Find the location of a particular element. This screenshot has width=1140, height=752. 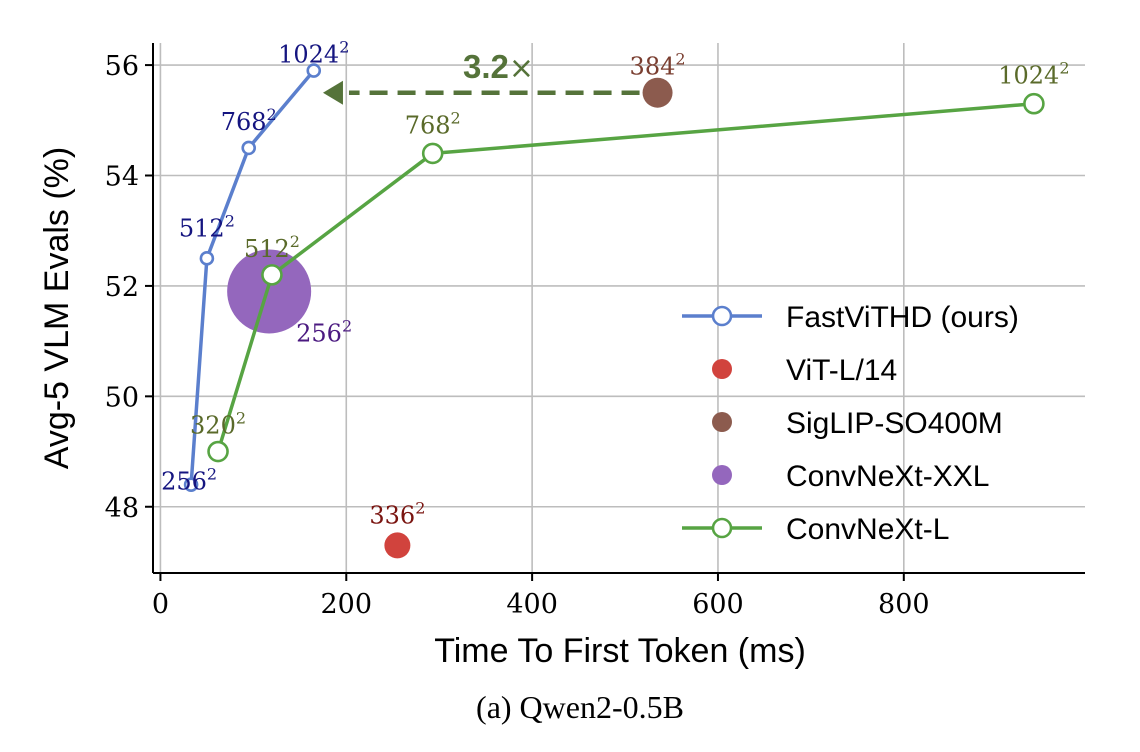

legend-label: ViT-L/14 is located at coordinates (841, 370).